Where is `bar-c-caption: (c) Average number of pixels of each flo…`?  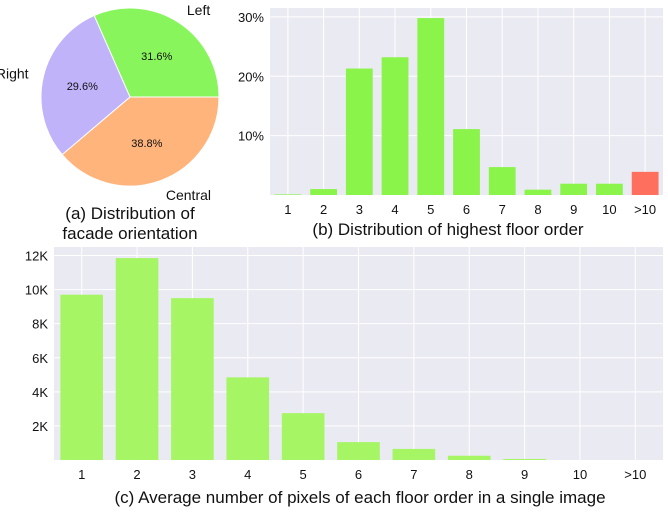
bar-c-caption: (c) Average number of pixels of each flo… is located at coordinates (359, 497).